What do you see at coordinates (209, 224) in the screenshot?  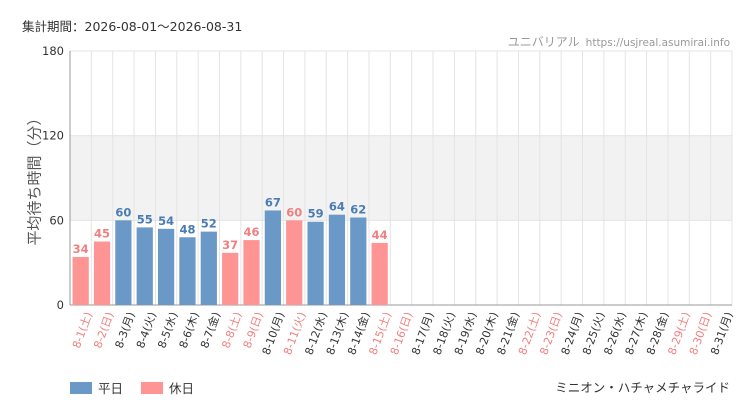 I see `data-label: 52` at bounding box center [209, 224].